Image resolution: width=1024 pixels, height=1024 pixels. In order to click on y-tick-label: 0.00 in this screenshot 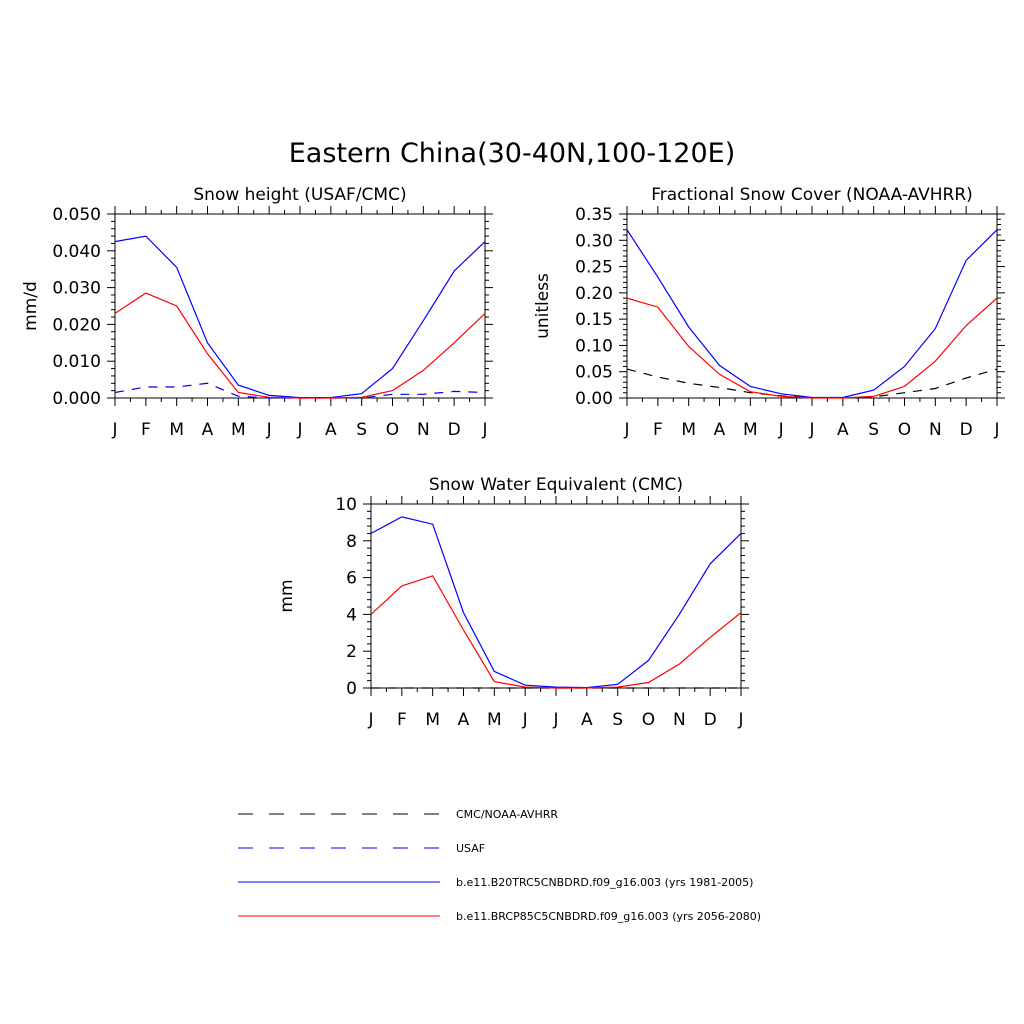, I will do `click(594, 399)`.